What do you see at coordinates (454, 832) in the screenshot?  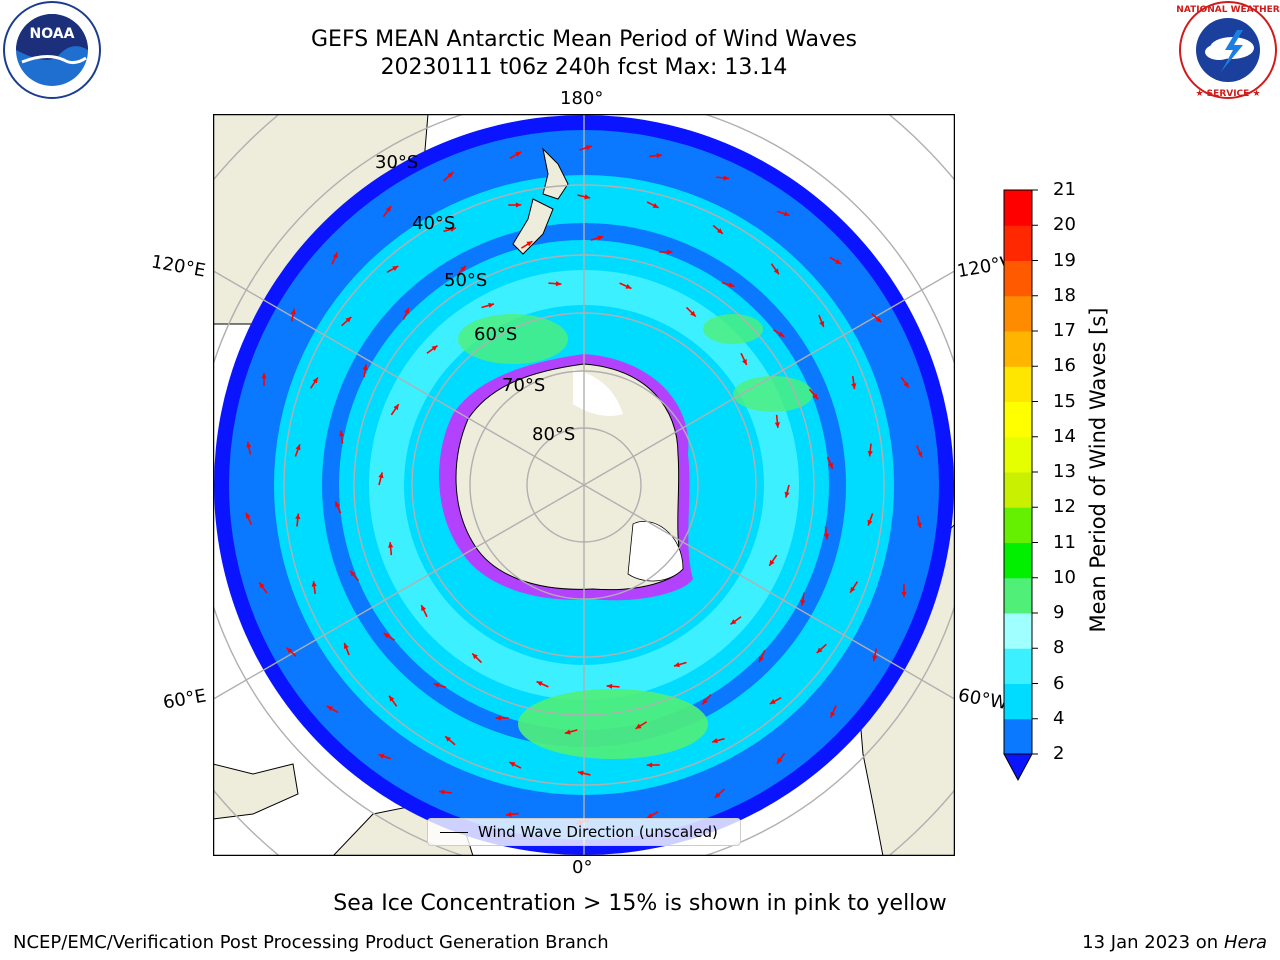 I see `legend-line-swatch` at bounding box center [454, 832].